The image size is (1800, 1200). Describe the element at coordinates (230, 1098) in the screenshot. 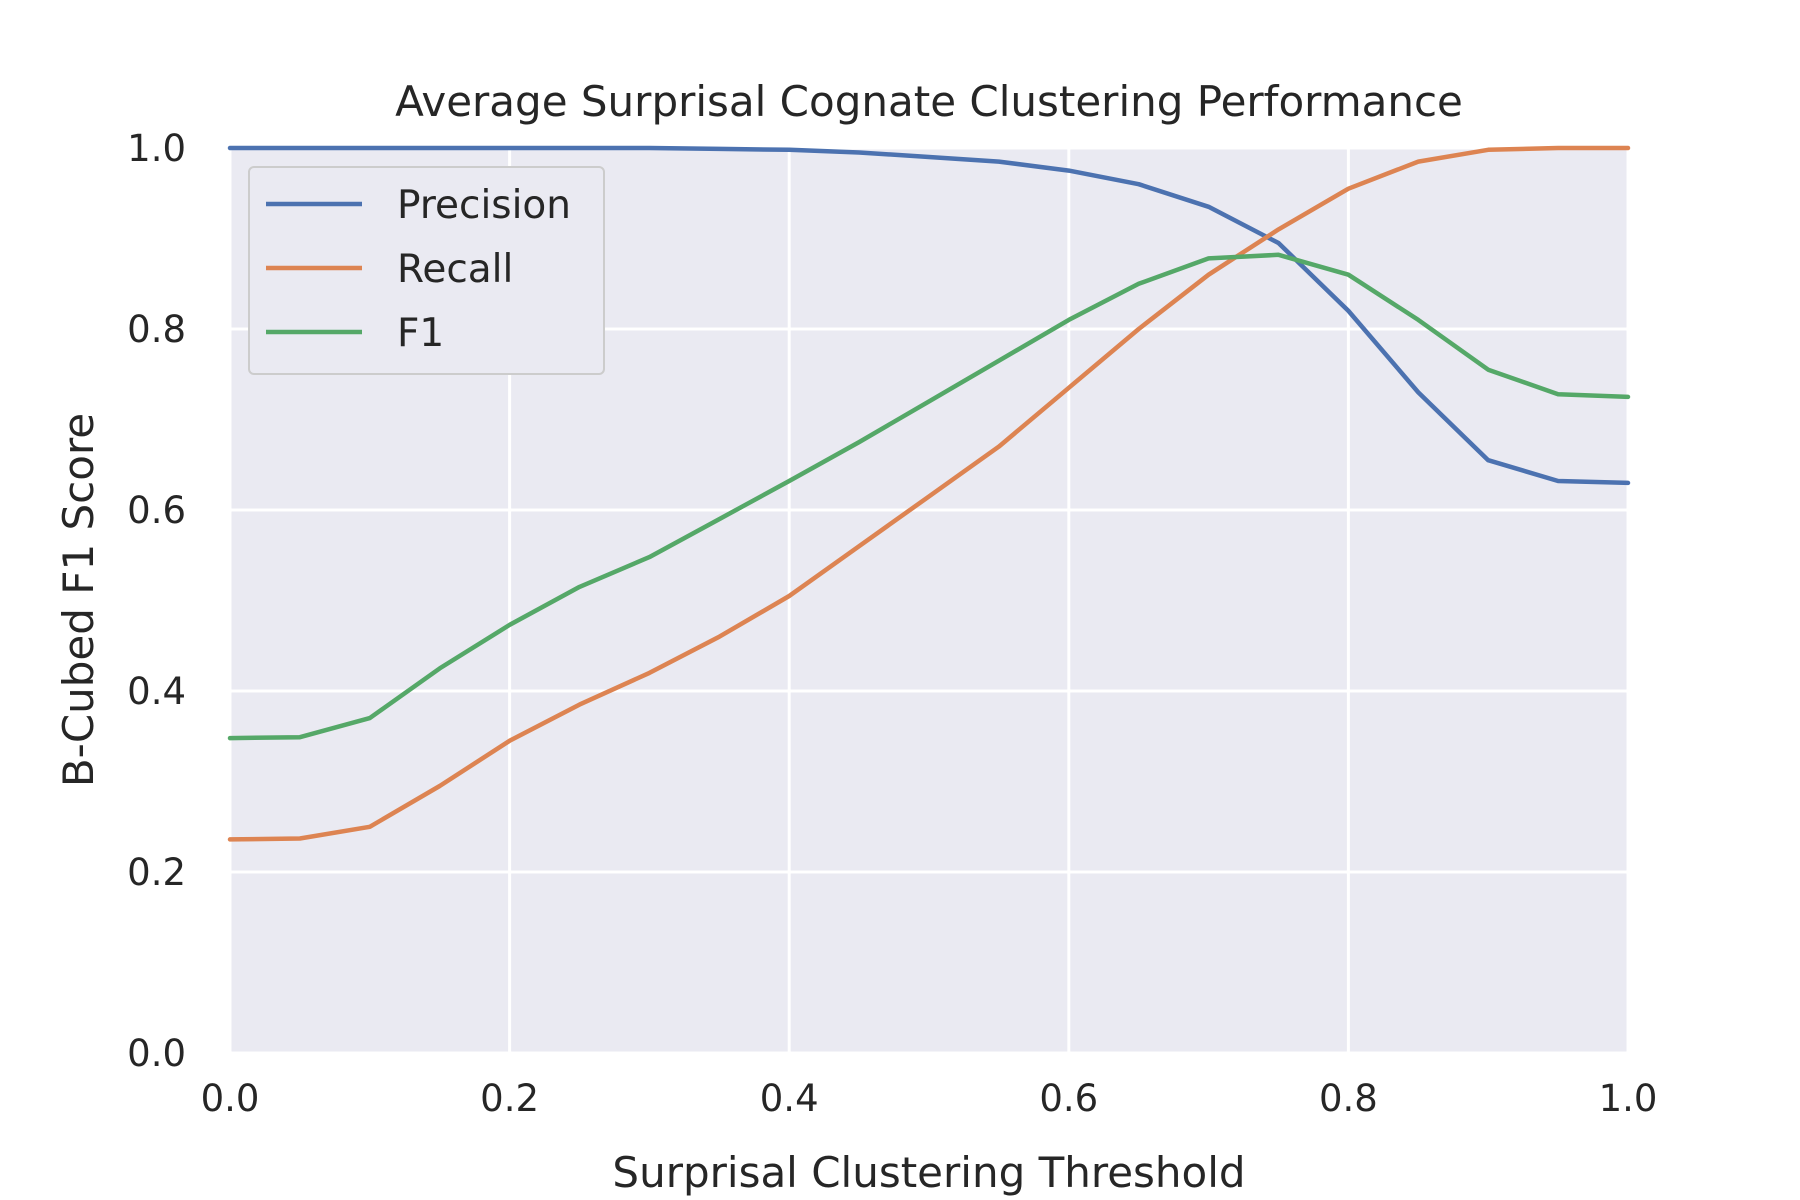

I see `x-tick-label: 0.0` at that location.